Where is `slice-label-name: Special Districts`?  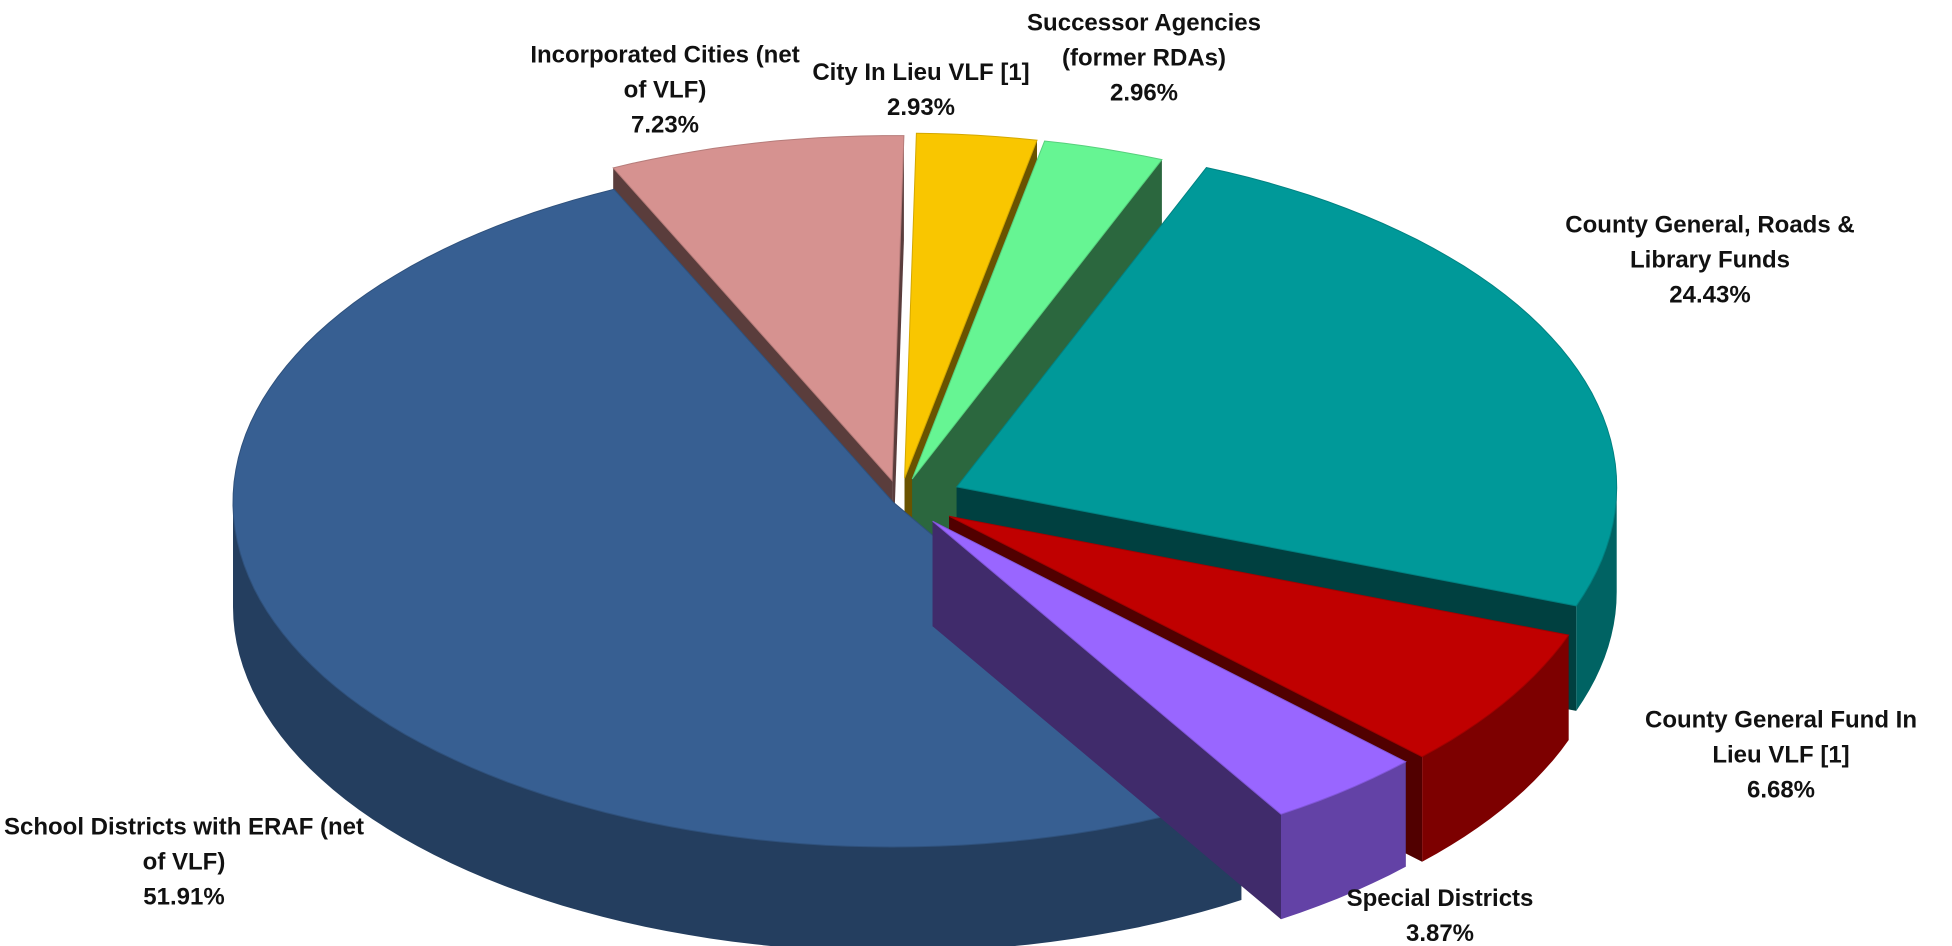
slice-label-name: Special Districts is located at coordinates (1440, 898).